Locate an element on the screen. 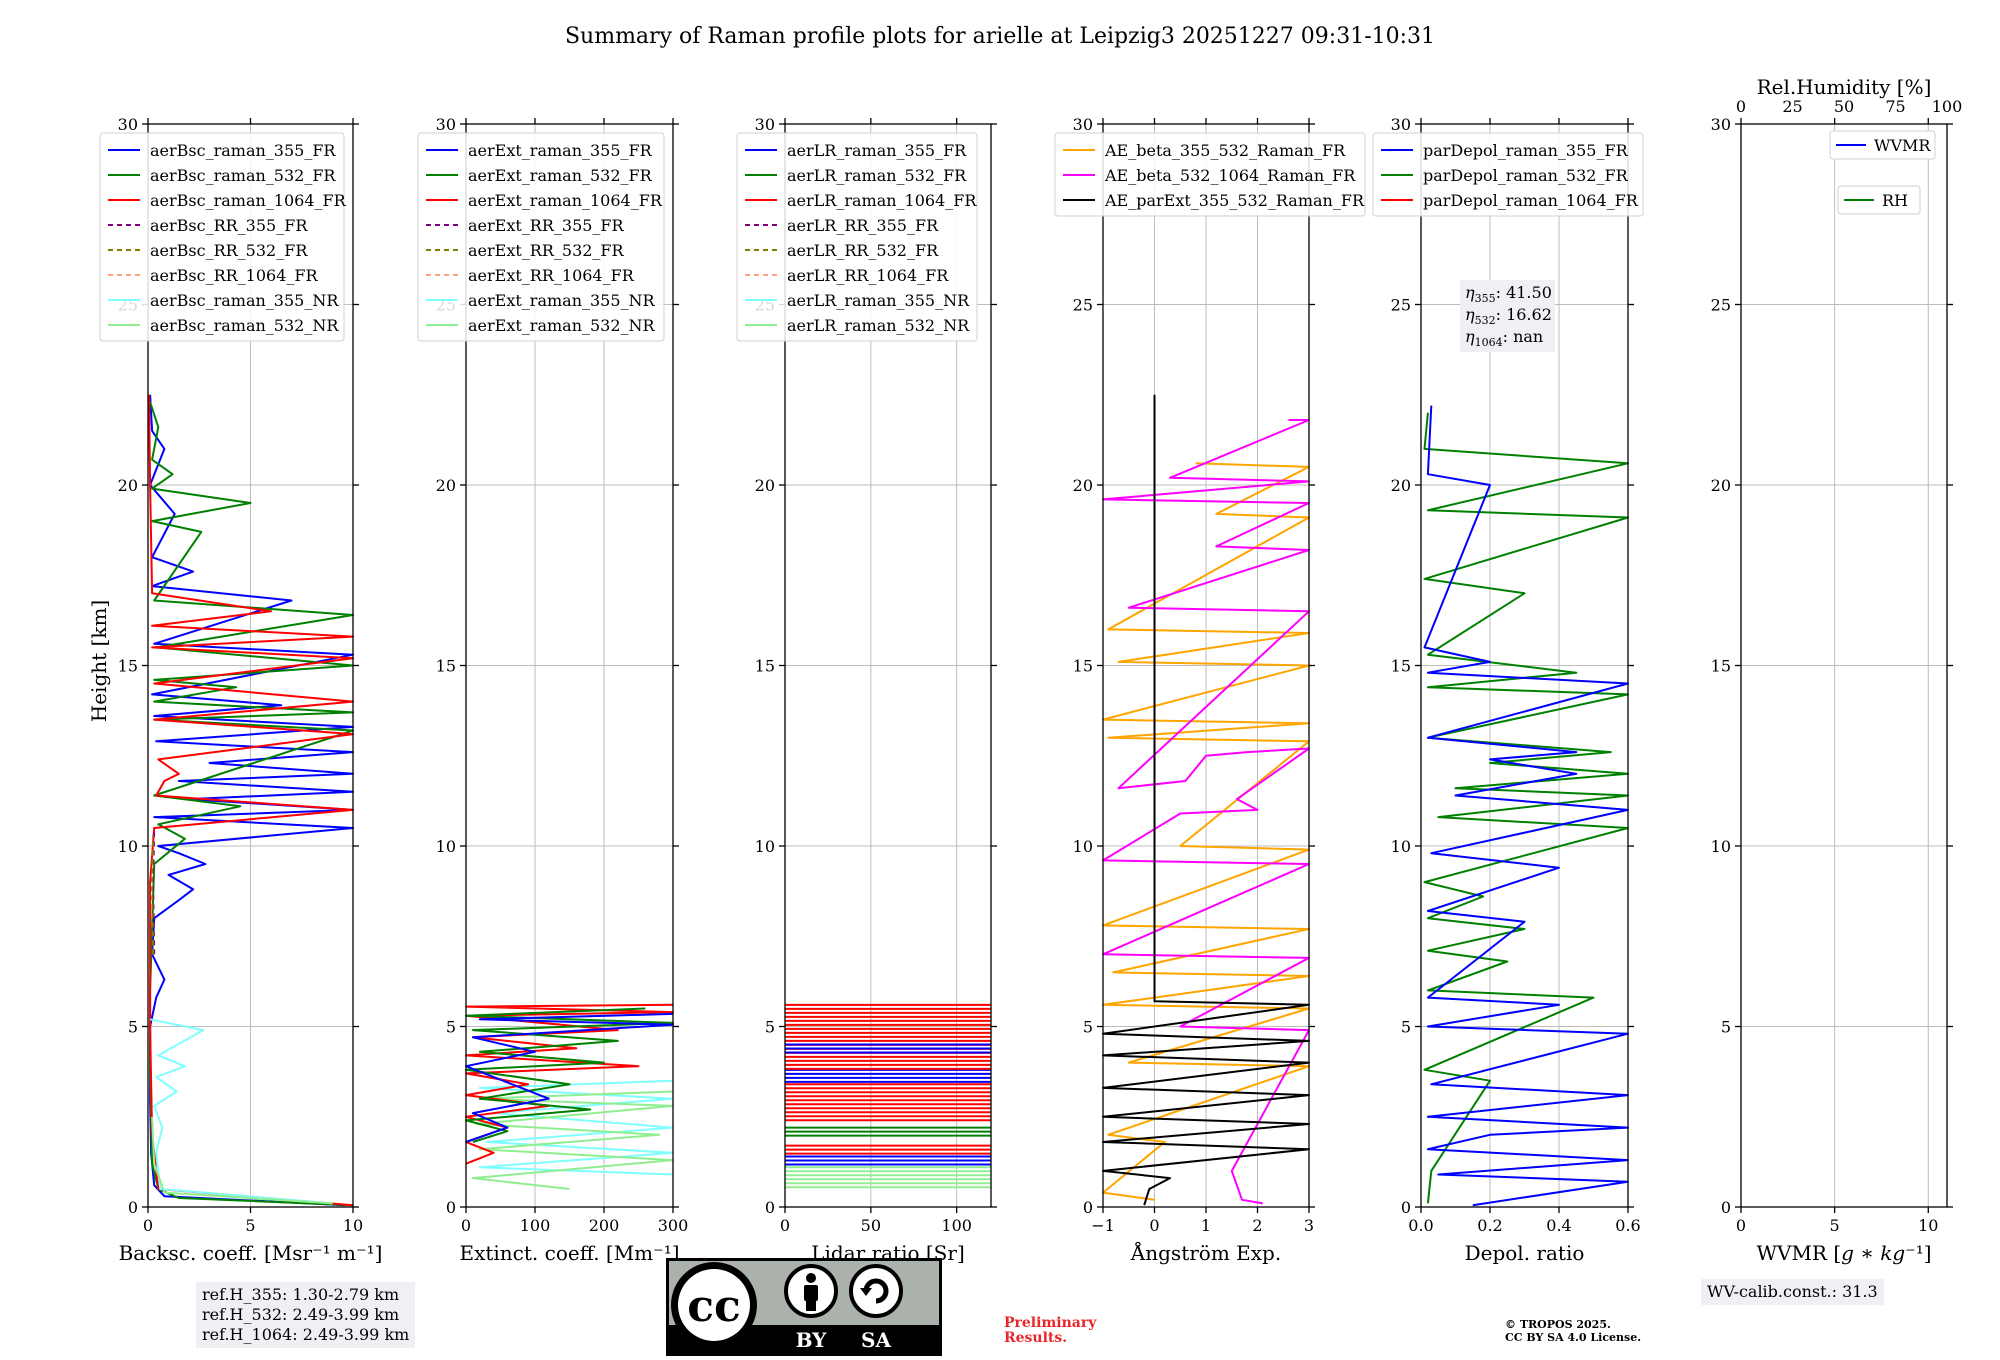 The height and width of the screenshot is (1360, 2000). legend-entry-label: aerBsc_RR_355_FR is located at coordinates (229, 225).